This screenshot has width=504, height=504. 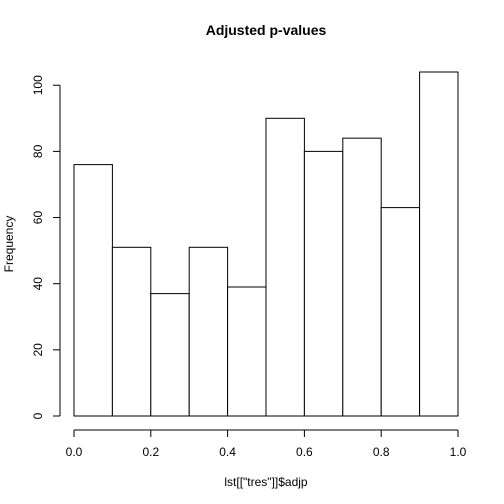 What do you see at coordinates (150, 452) in the screenshot?
I see `x-tick-label: 0.2` at bounding box center [150, 452].